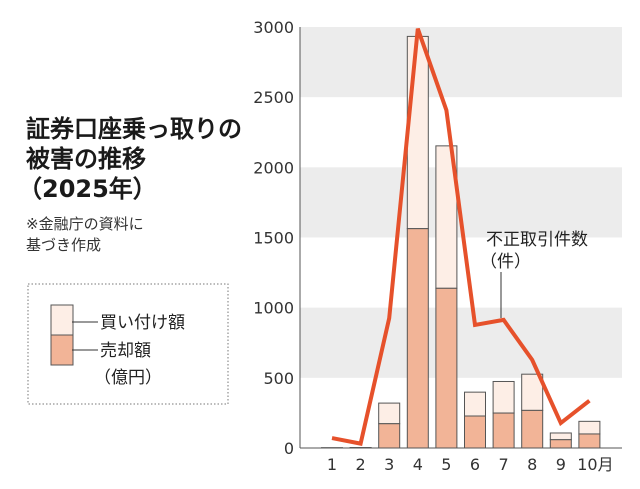 This screenshot has height=489, width=640. Describe the element at coordinates (86, 159) in the screenshot. I see `chart-title-line-2: 被害の推移` at that location.